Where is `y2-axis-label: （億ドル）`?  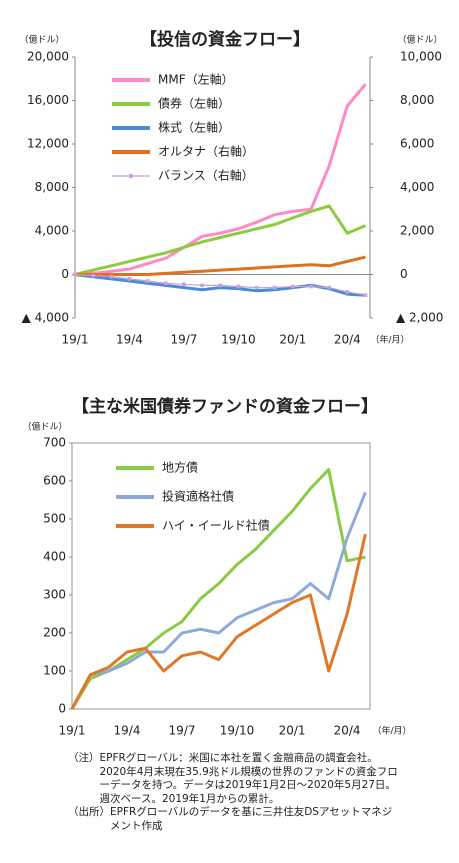
y2-axis-label: （億ドル） is located at coordinates (419, 40).